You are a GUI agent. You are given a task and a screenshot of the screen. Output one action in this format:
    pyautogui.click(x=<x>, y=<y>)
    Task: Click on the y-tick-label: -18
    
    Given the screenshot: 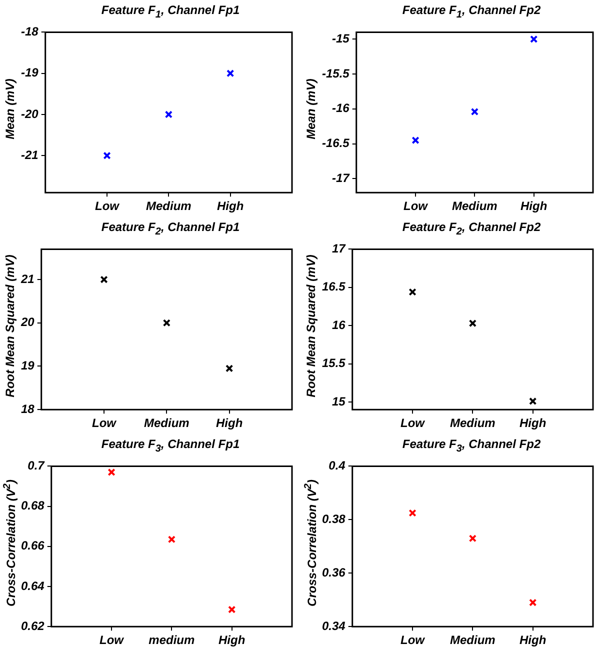 What is the action you would take?
    pyautogui.click(x=30, y=31)
    